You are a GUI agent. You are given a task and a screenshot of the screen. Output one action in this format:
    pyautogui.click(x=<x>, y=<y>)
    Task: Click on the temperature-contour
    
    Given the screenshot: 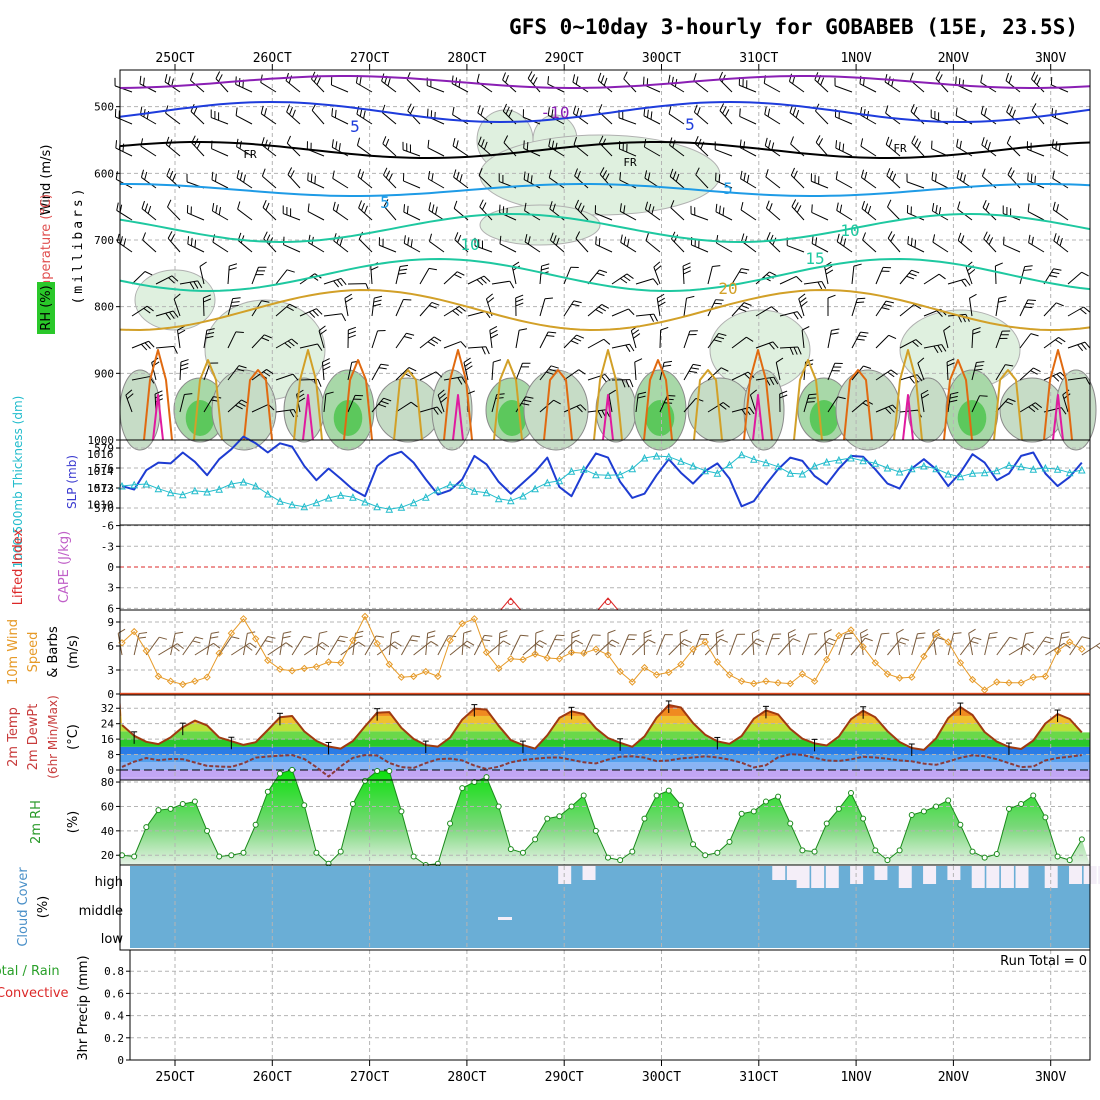 What is the action you would take?
    pyautogui.click(x=605, y=275)
    